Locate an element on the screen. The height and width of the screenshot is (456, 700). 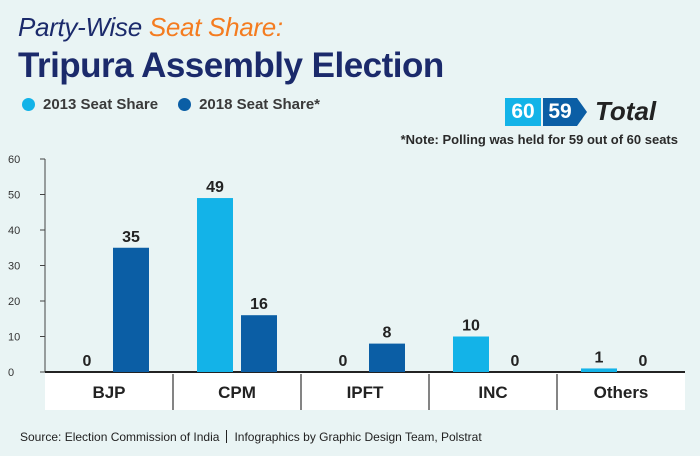
y-tick-label: 10 is located at coordinates (14, 338).